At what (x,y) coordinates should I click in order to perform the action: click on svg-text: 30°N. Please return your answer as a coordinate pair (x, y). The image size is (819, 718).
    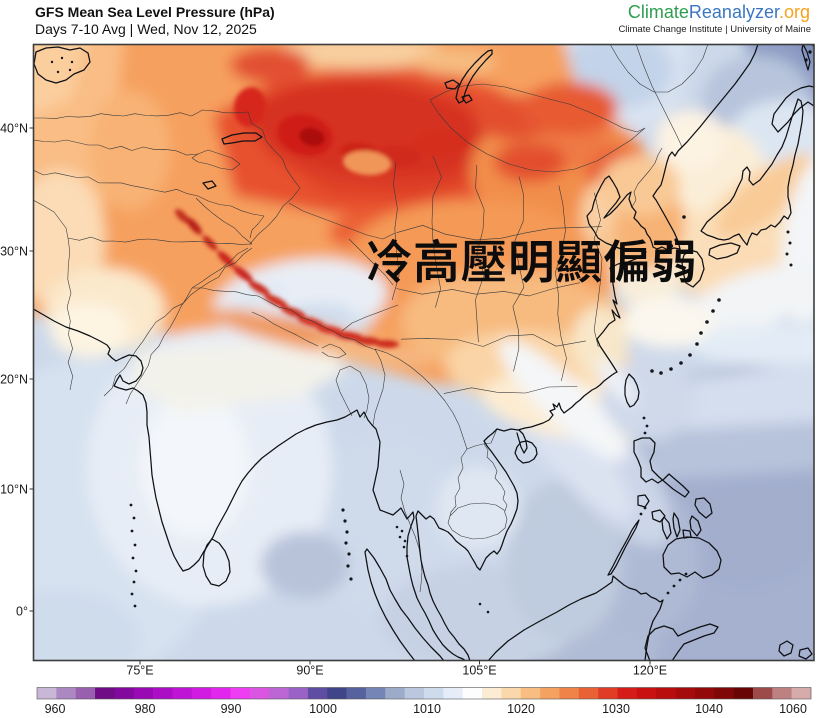
    Looking at the image, I should click on (14, 252).